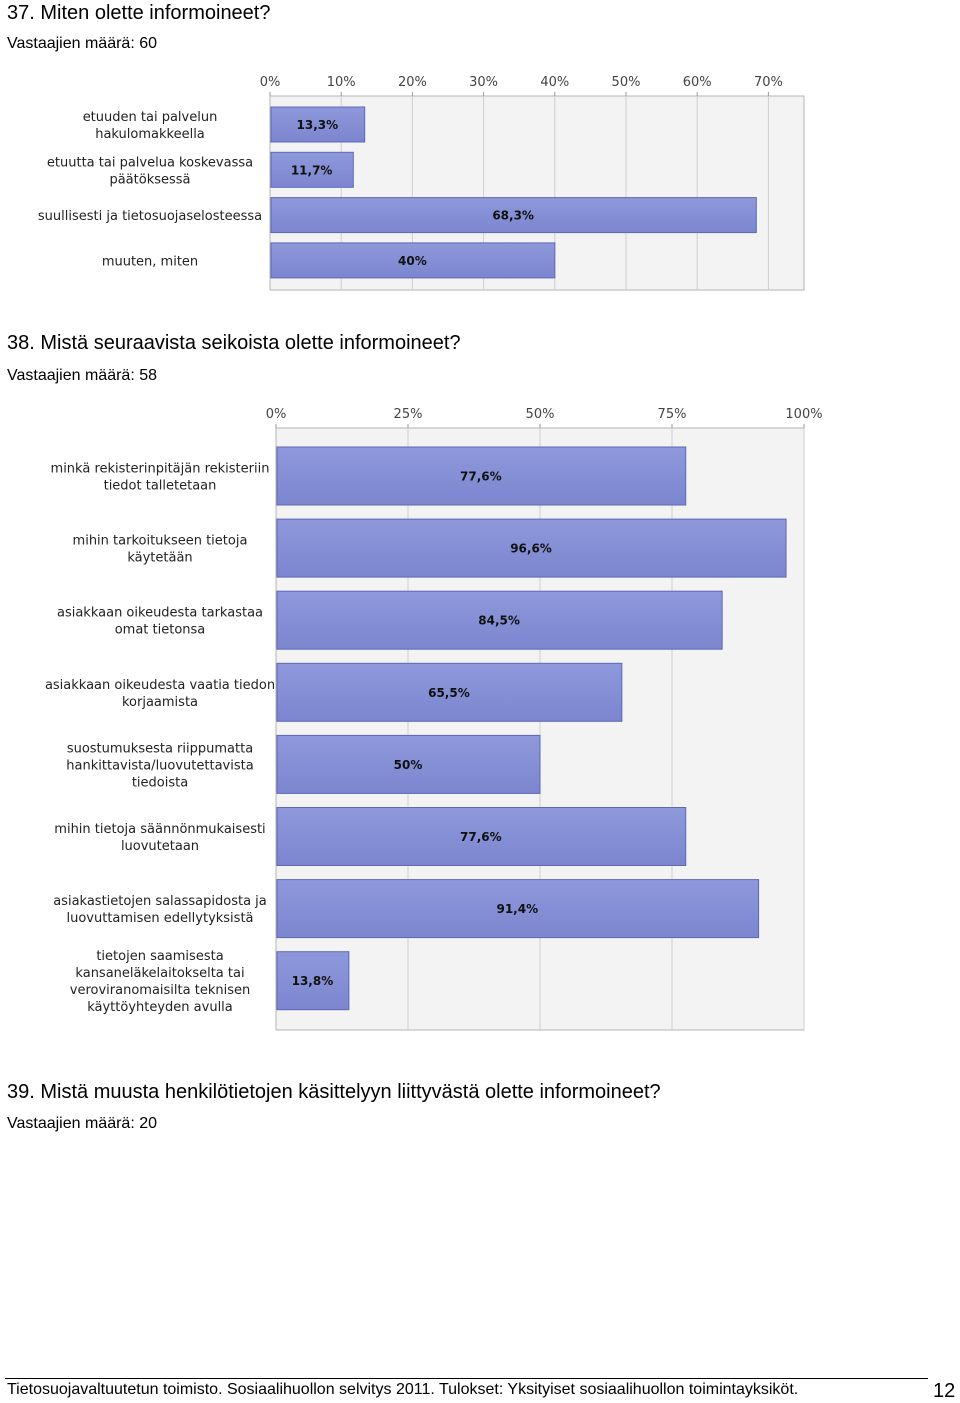 The width and height of the screenshot is (960, 1403). I want to click on bar-data-label: 11,7%, so click(312, 170).